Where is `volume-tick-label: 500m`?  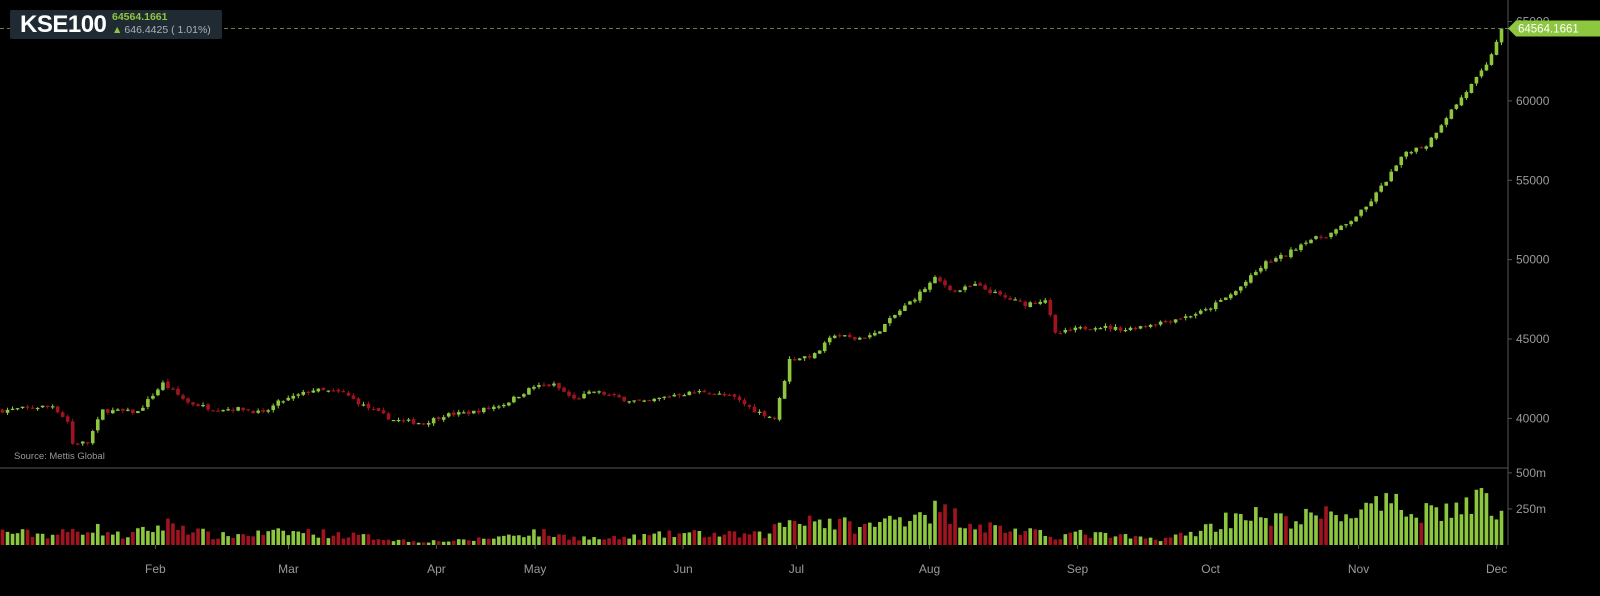
volume-tick-label: 500m is located at coordinates (1531, 473).